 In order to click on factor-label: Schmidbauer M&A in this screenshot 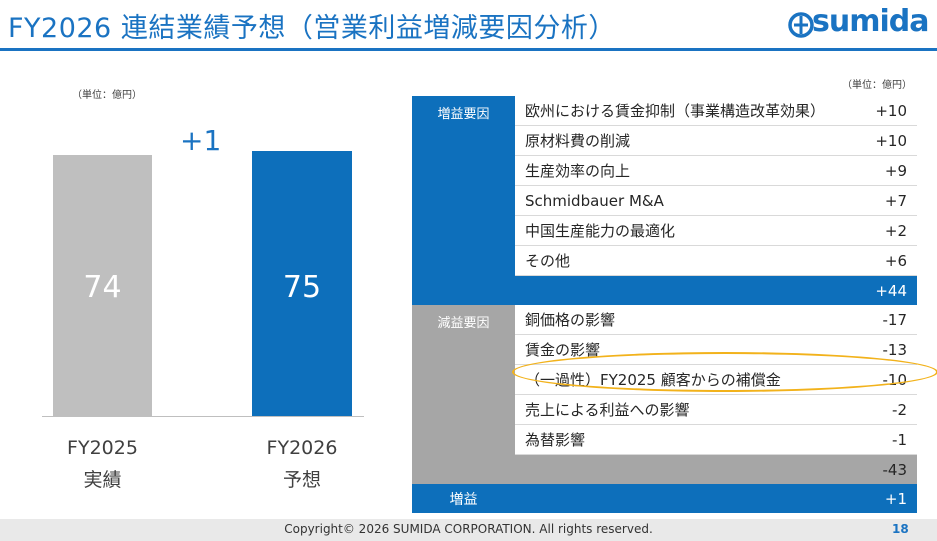, I will do `click(671, 200)`.